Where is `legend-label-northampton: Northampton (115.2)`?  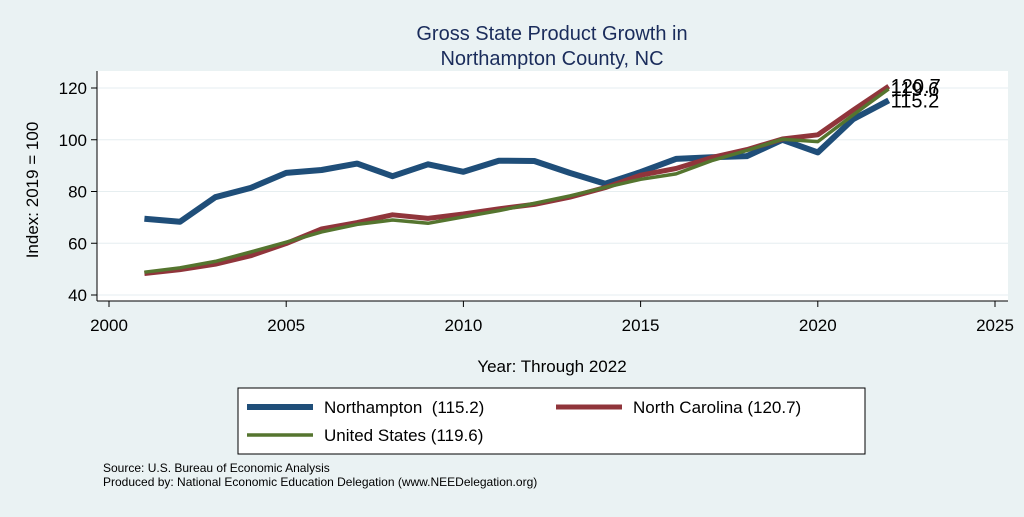
legend-label-northampton: Northampton (115.2) is located at coordinates (404, 407).